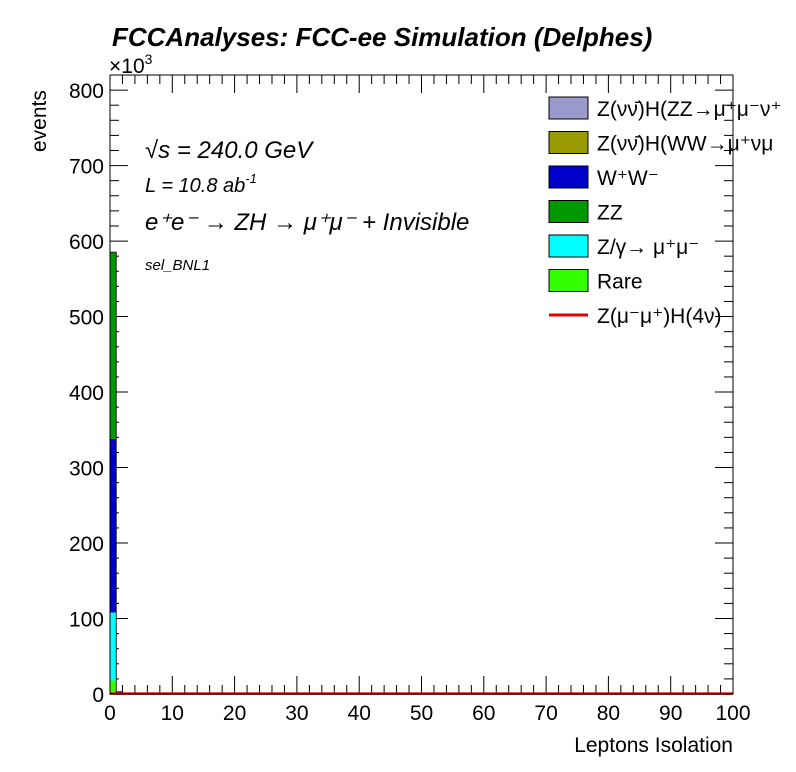 Image resolution: width=796 pixels, height=772 pixels. I want to click on y-tick-label: 500, so click(86, 318).